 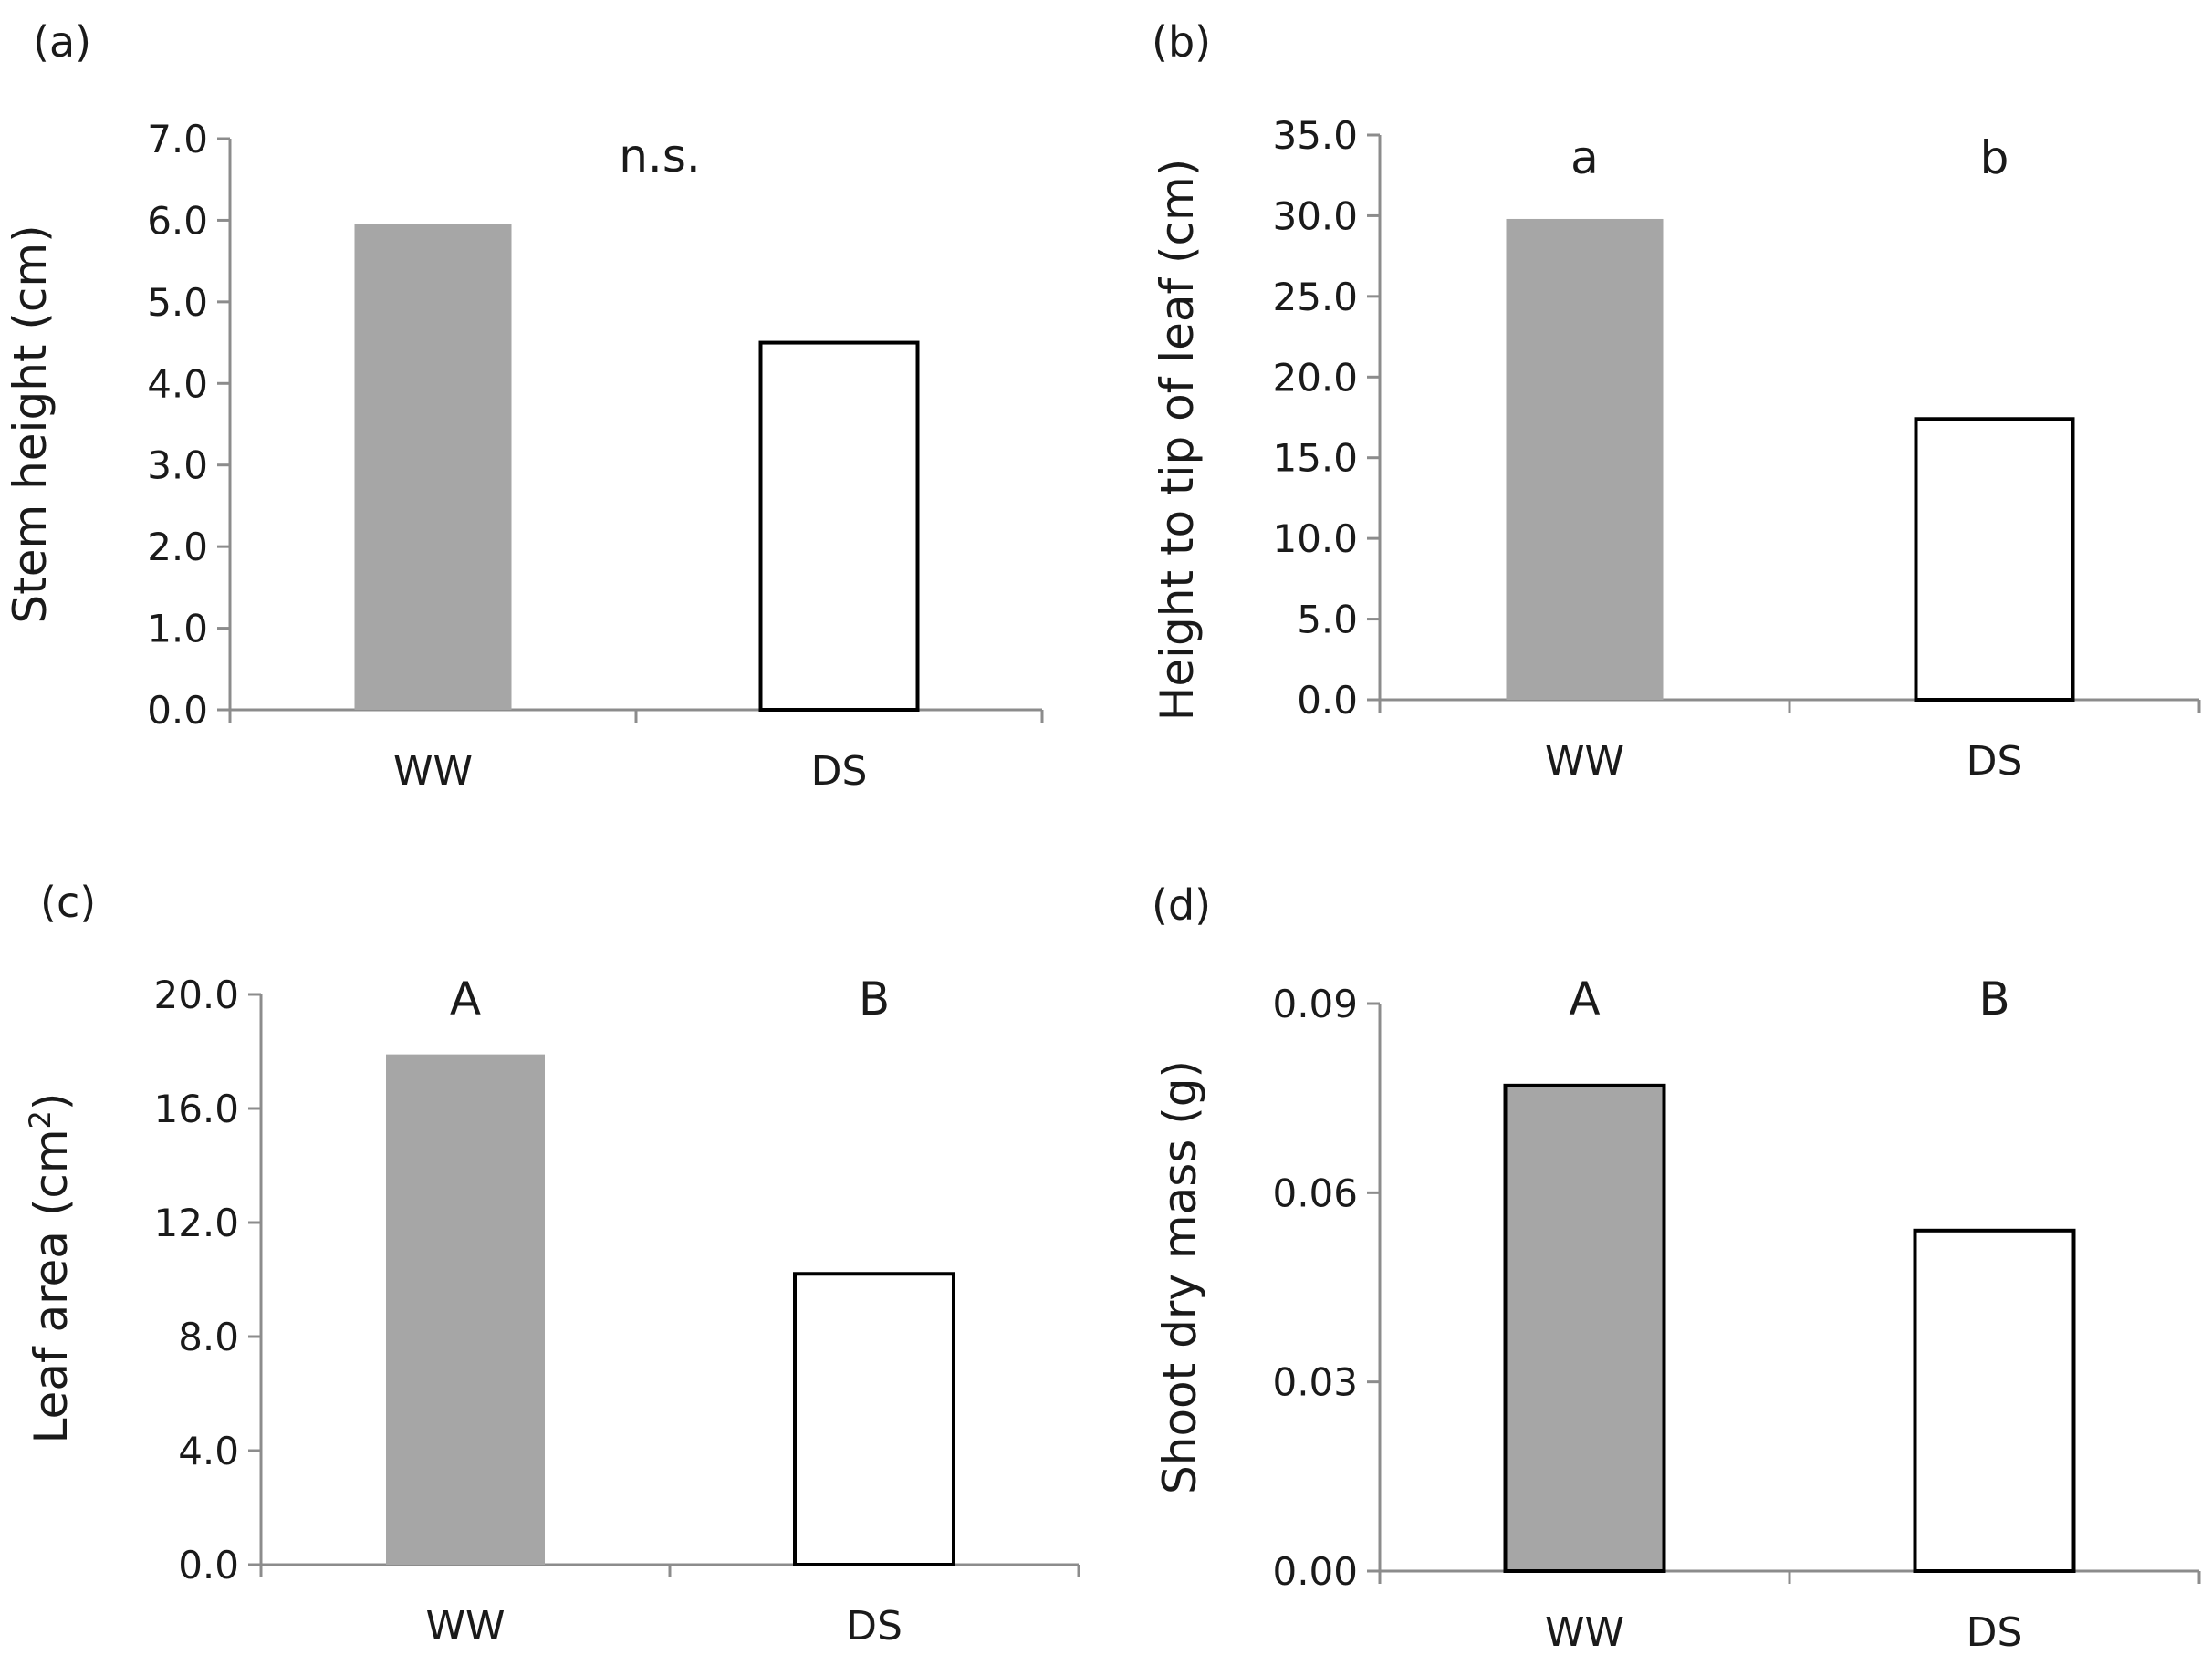 What do you see at coordinates (1315, 1383) in the screenshot?
I see `y-tick-label: 0.03` at bounding box center [1315, 1383].